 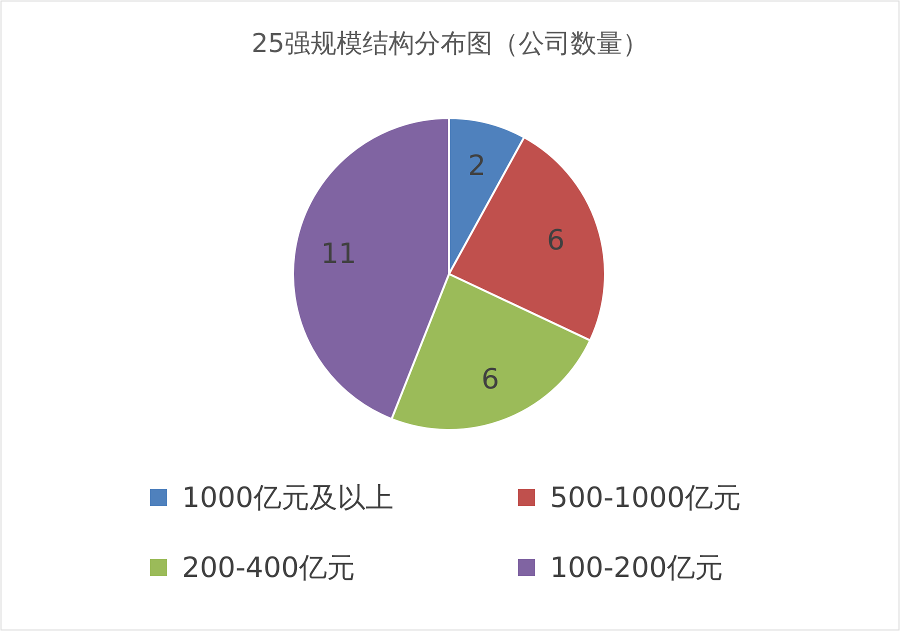 I want to click on legend-label: 100-200亿元, so click(x=636, y=567).